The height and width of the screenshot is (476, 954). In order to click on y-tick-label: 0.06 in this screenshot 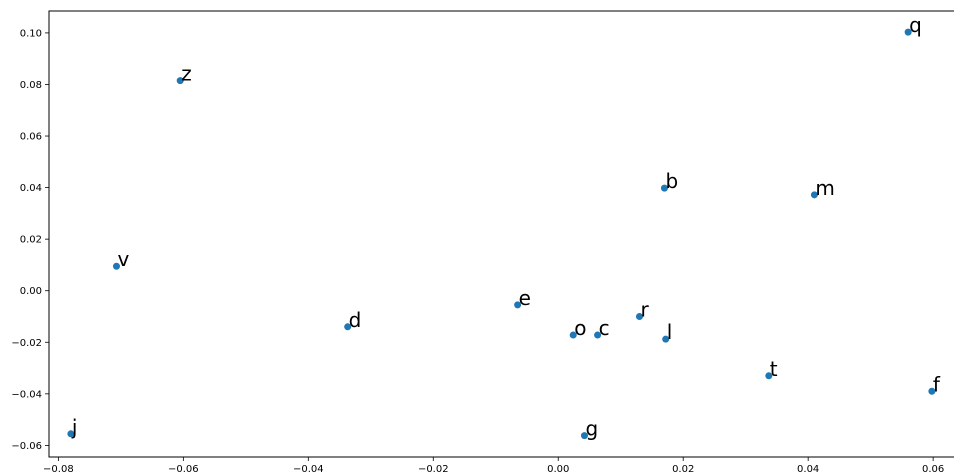, I will do `click(31, 137)`.